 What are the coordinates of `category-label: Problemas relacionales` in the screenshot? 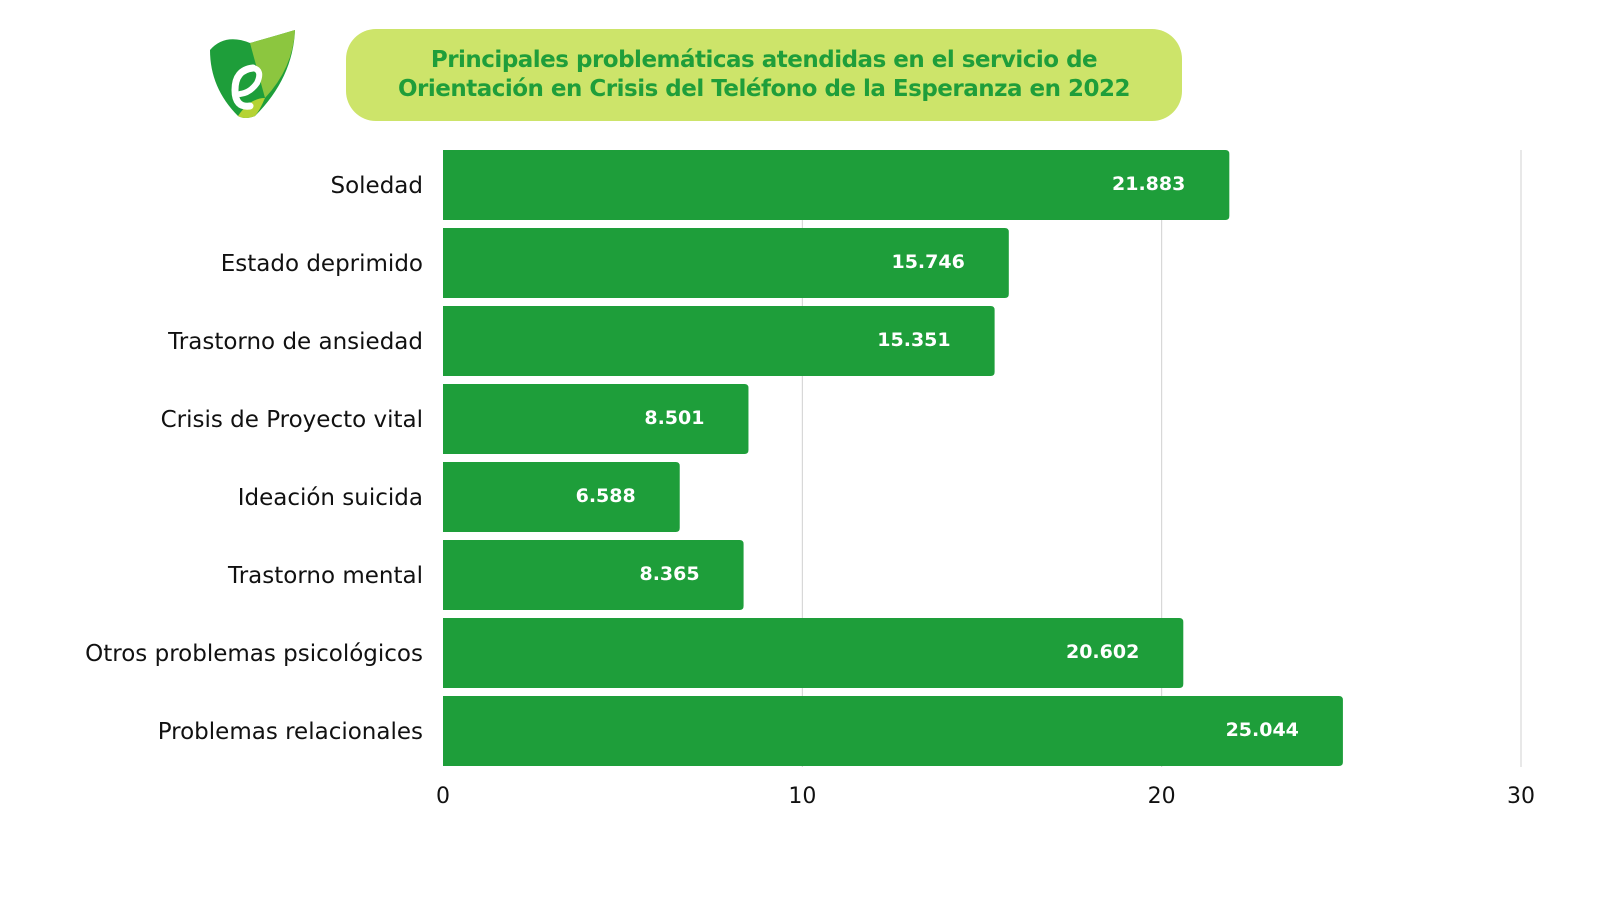 It's located at (290, 732).